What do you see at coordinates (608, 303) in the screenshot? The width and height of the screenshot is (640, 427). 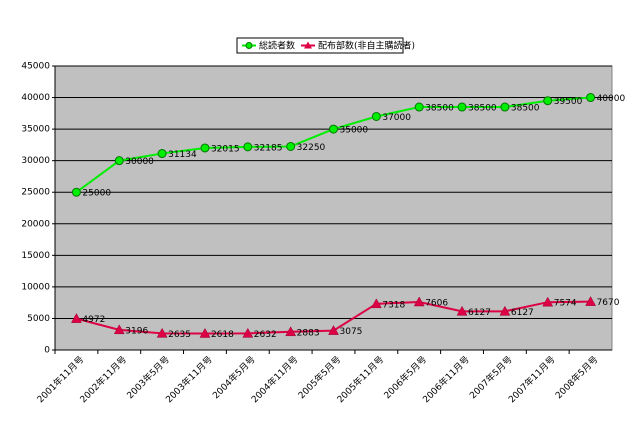 I see `data-label: 7670` at bounding box center [608, 303].